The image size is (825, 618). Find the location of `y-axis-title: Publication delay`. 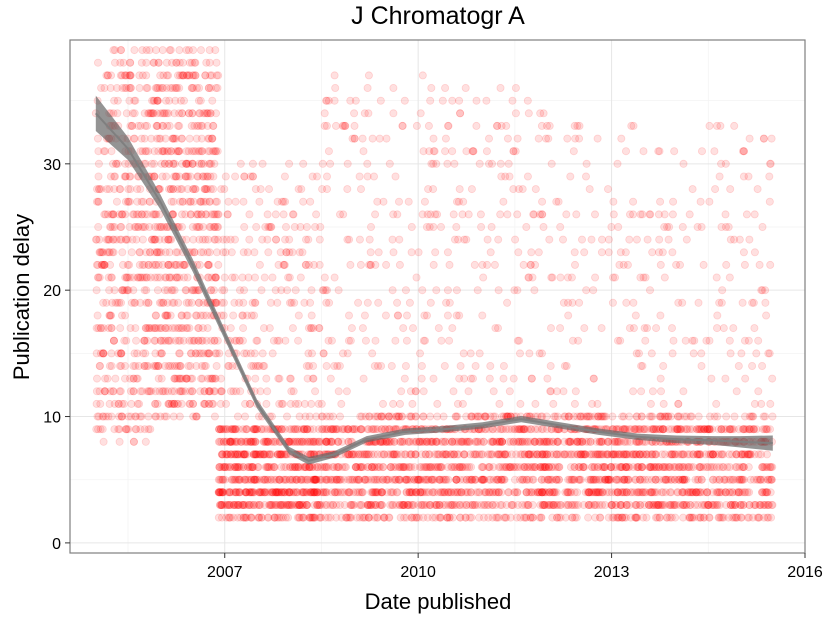

y-axis-title: Publication delay is located at coordinates (21, 297).